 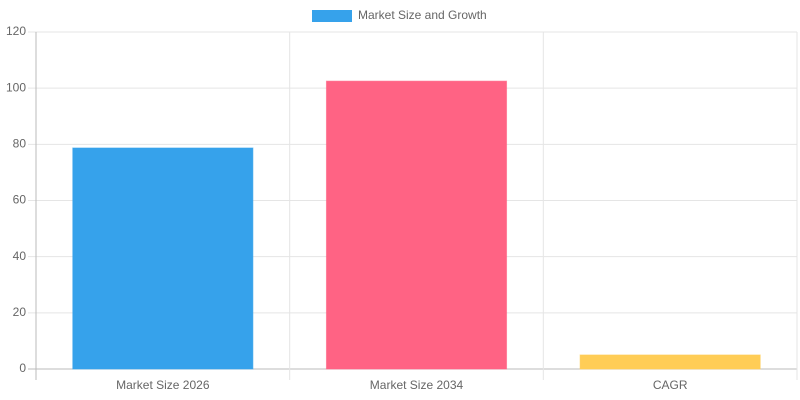 I want to click on y-tick-label: 0, so click(x=22, y=368).